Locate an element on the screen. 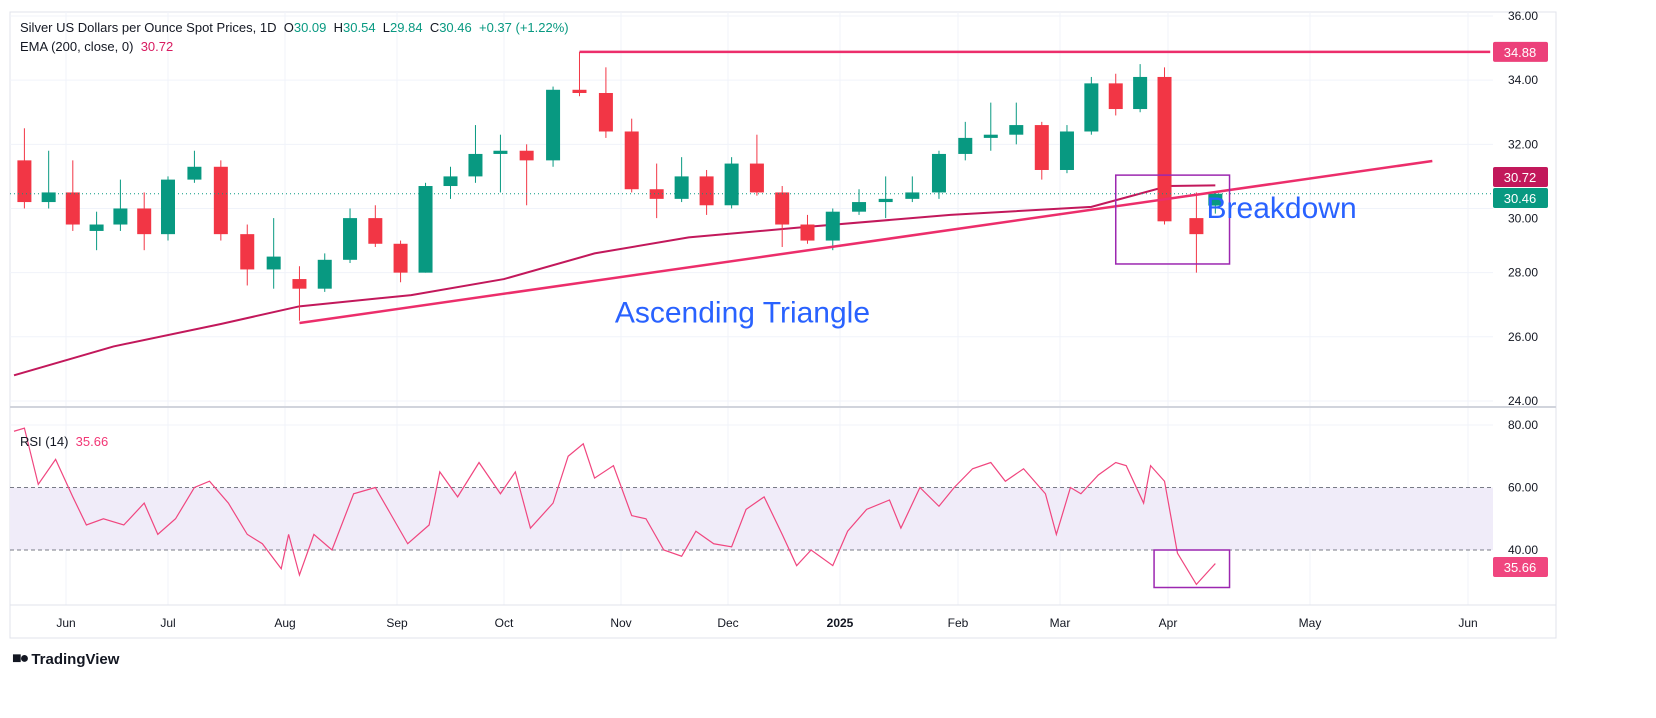  ema-legend: EMA (200, close, 0) 30.72 is located at coordinates (96, 46).